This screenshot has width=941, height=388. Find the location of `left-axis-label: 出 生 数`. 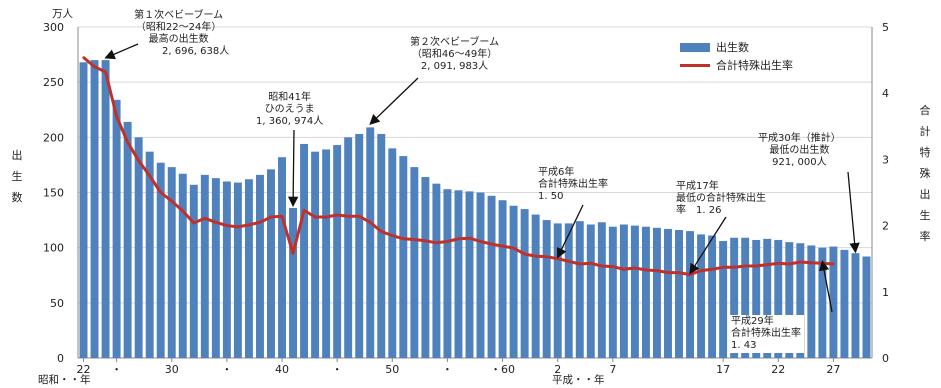

left-axis-label: 出 生 数 is located at coordinates (17, 176).